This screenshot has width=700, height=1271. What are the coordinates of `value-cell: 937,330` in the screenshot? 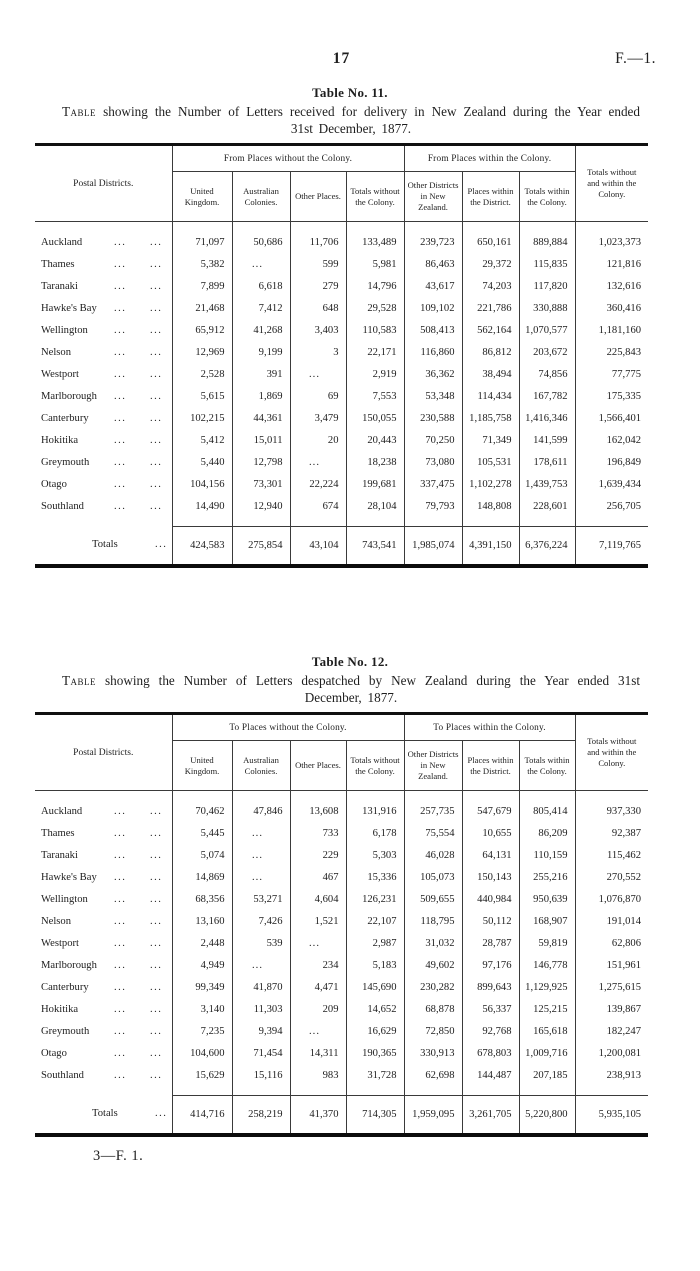 It's located at (624, 811).